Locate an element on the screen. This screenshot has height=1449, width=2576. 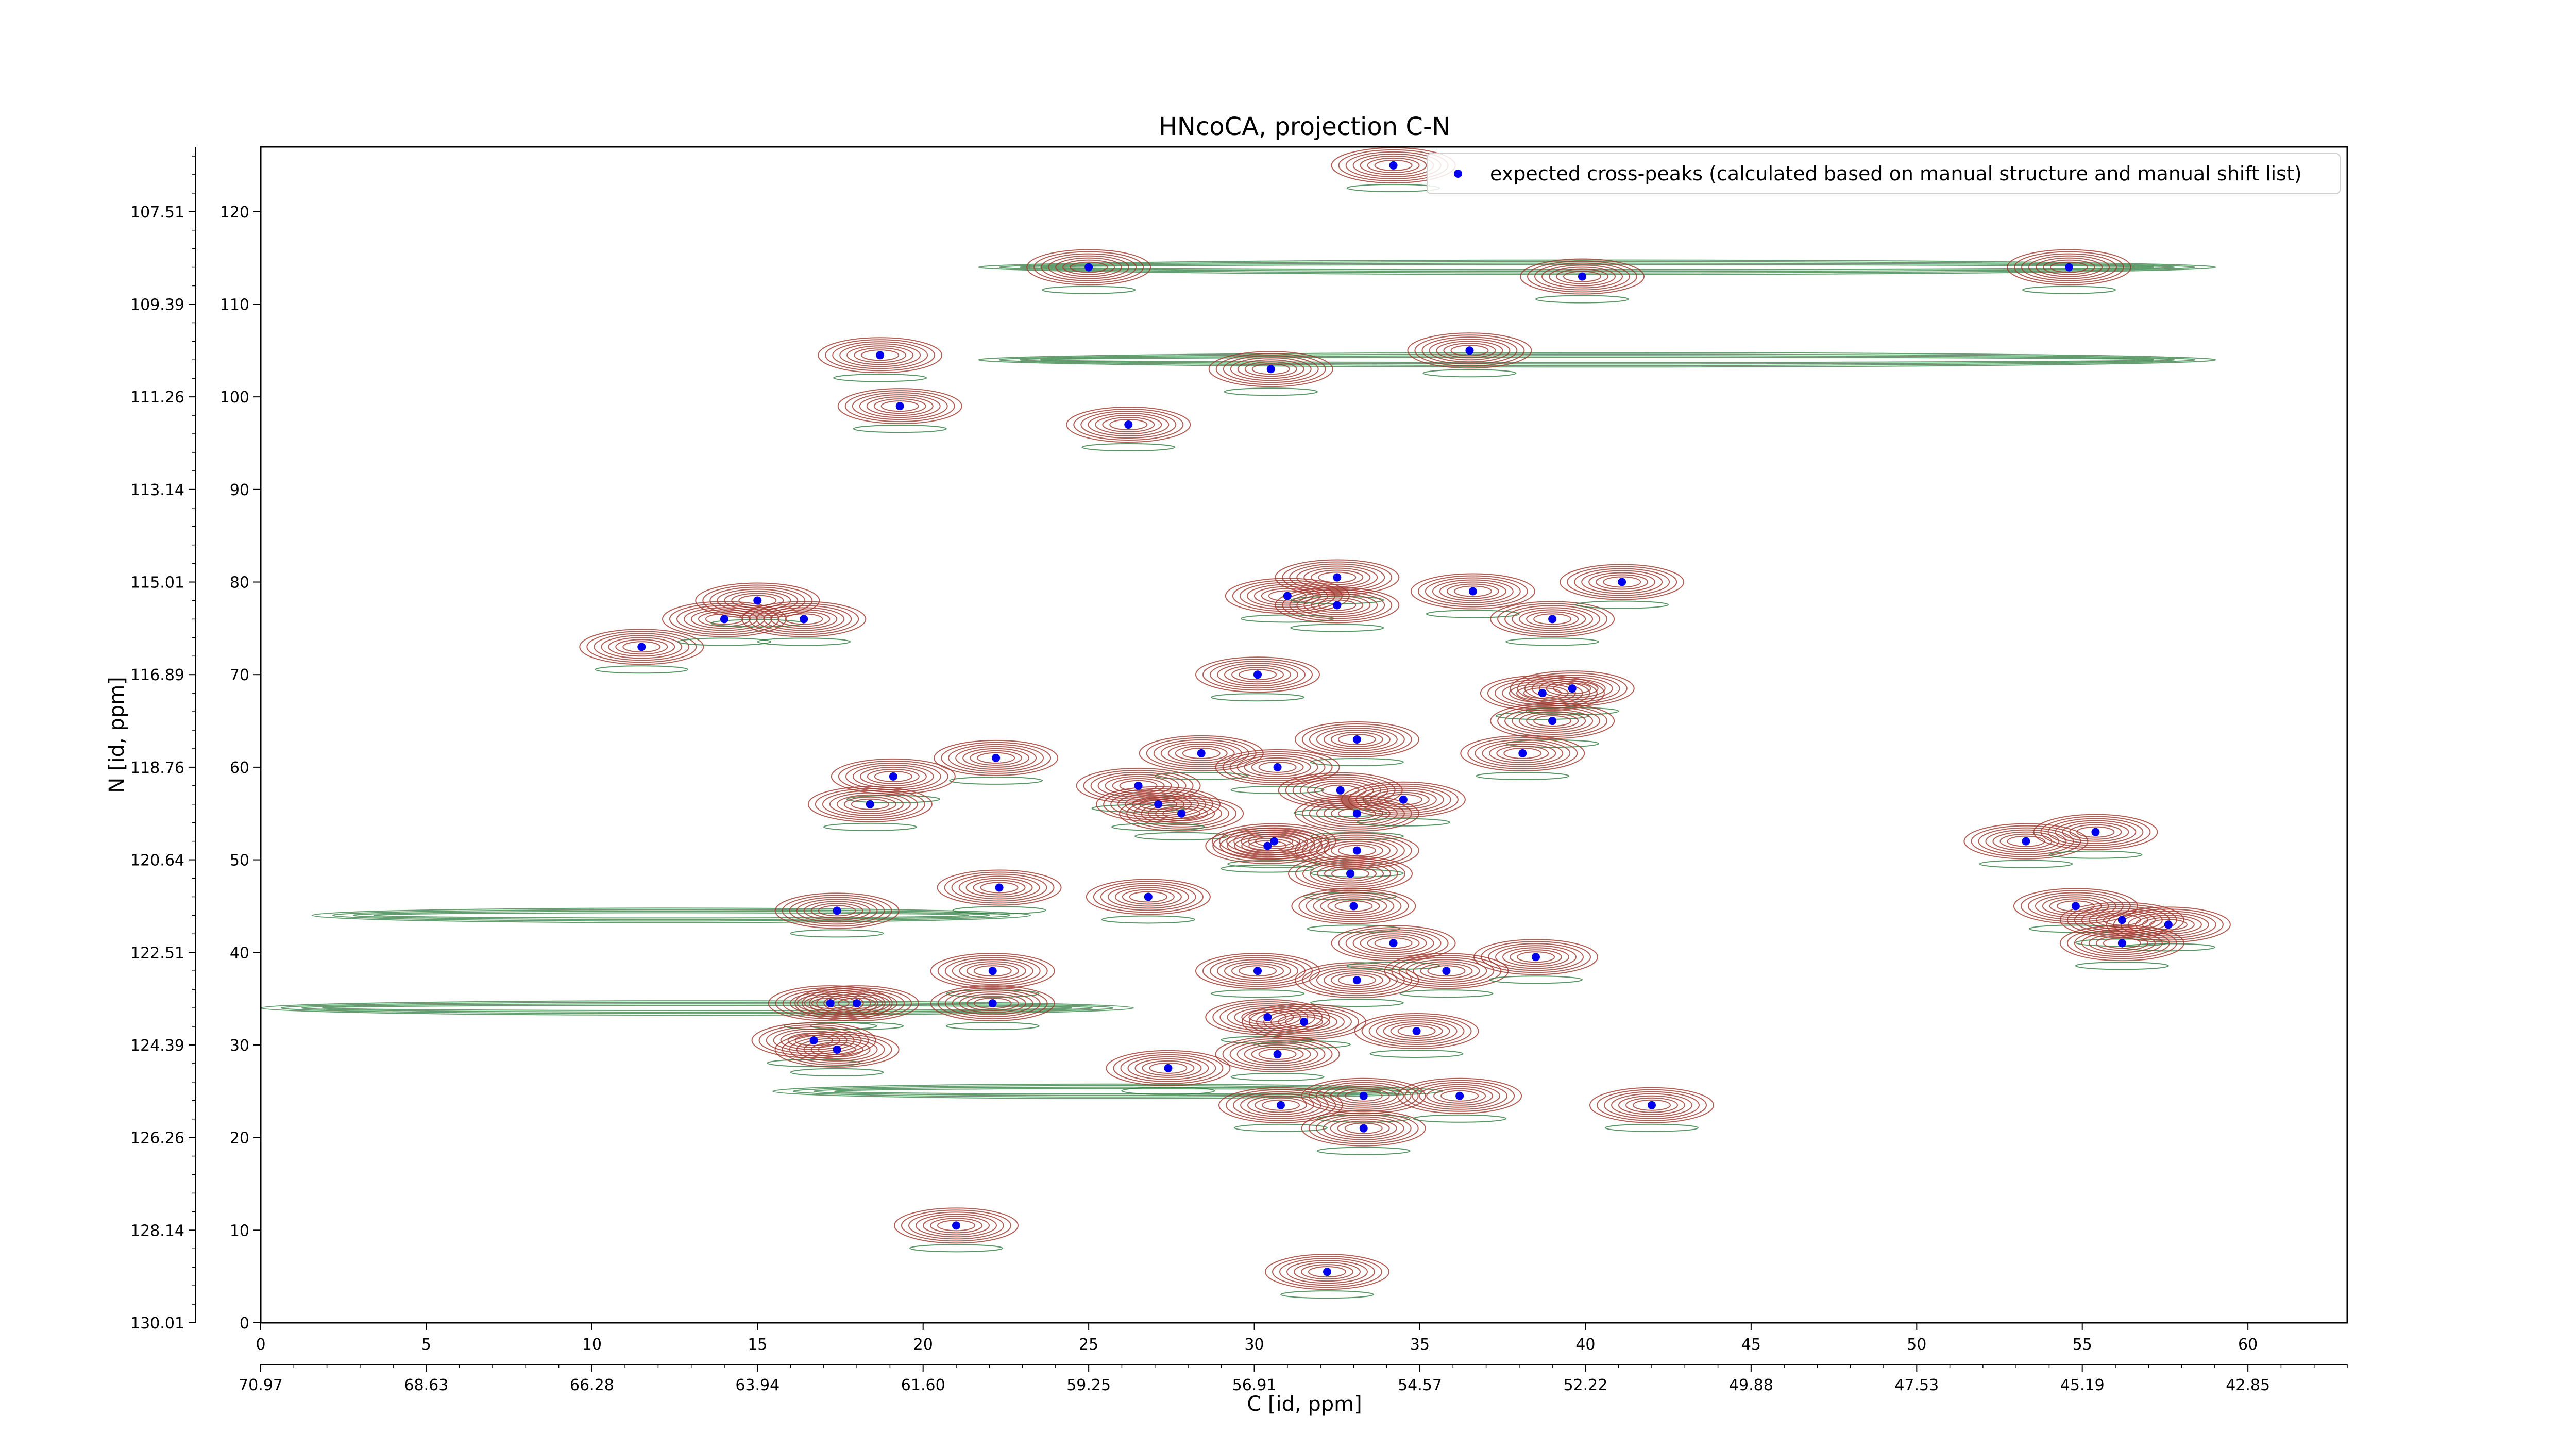
x-ppm-tick-label: 61.60 is located at coordinates (923, 1385).